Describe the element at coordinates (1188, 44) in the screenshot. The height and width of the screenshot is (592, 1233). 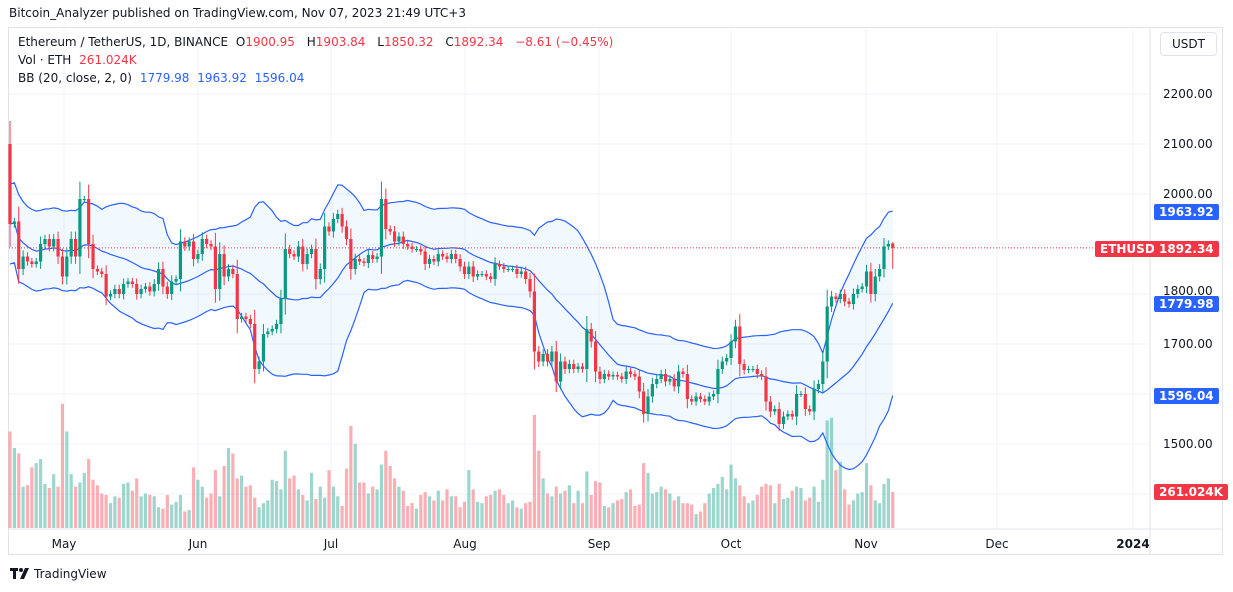
I see `currency-button: USDT` at that location.